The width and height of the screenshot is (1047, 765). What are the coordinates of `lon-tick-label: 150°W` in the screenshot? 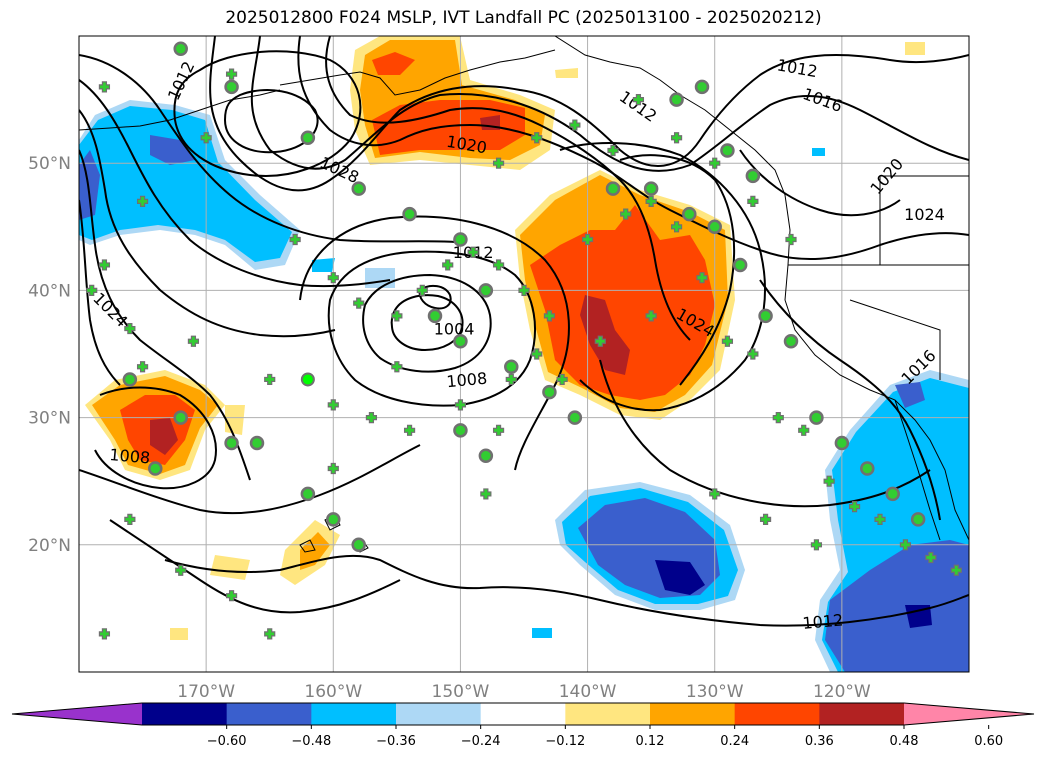 It's located at (461, 692).